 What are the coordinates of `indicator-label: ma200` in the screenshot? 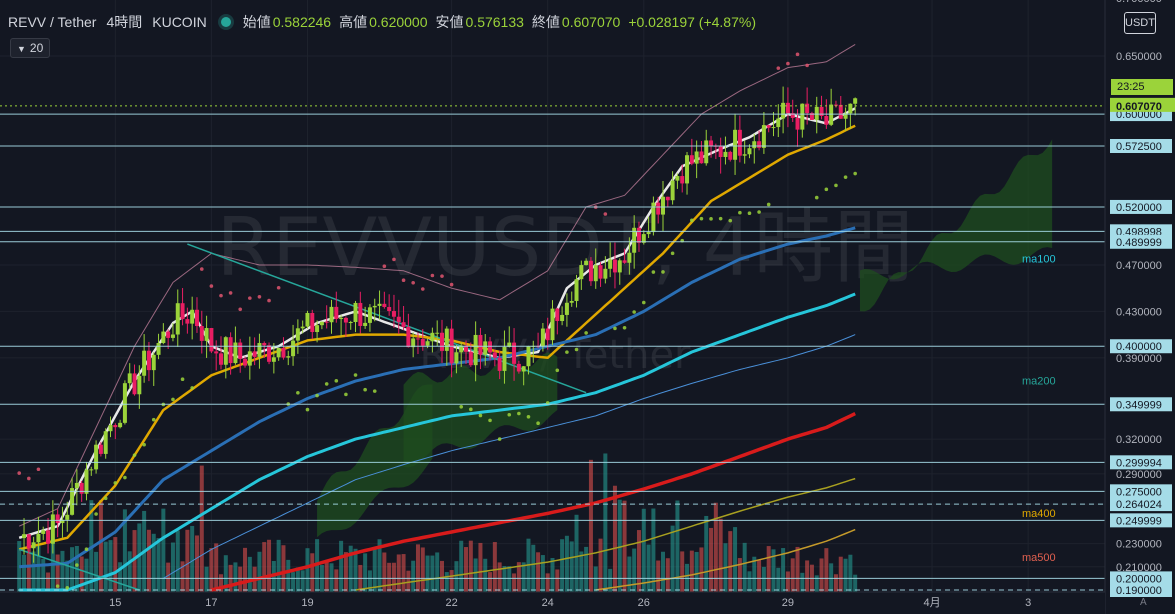 It's located at (1039, 382).